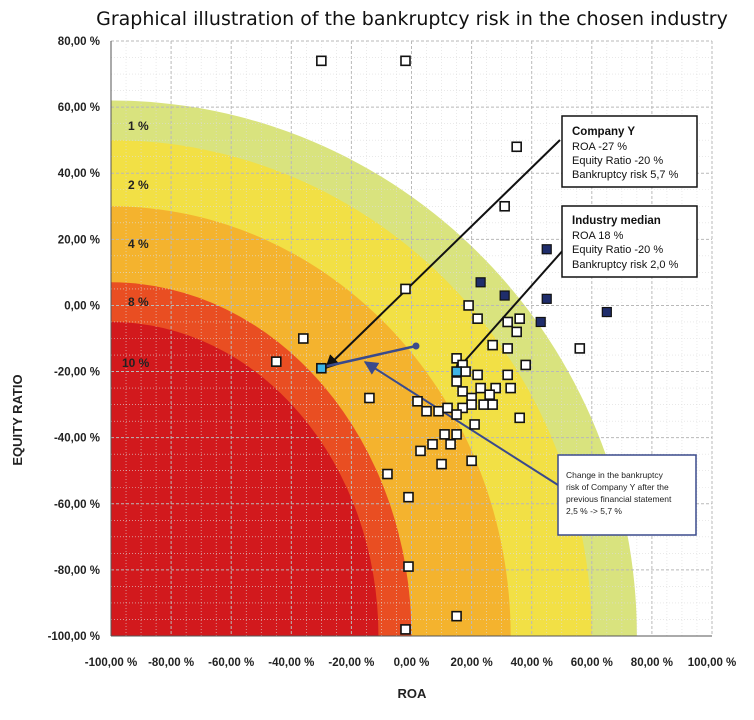  I want to click on previous-to-current-line, so click(369, 356).